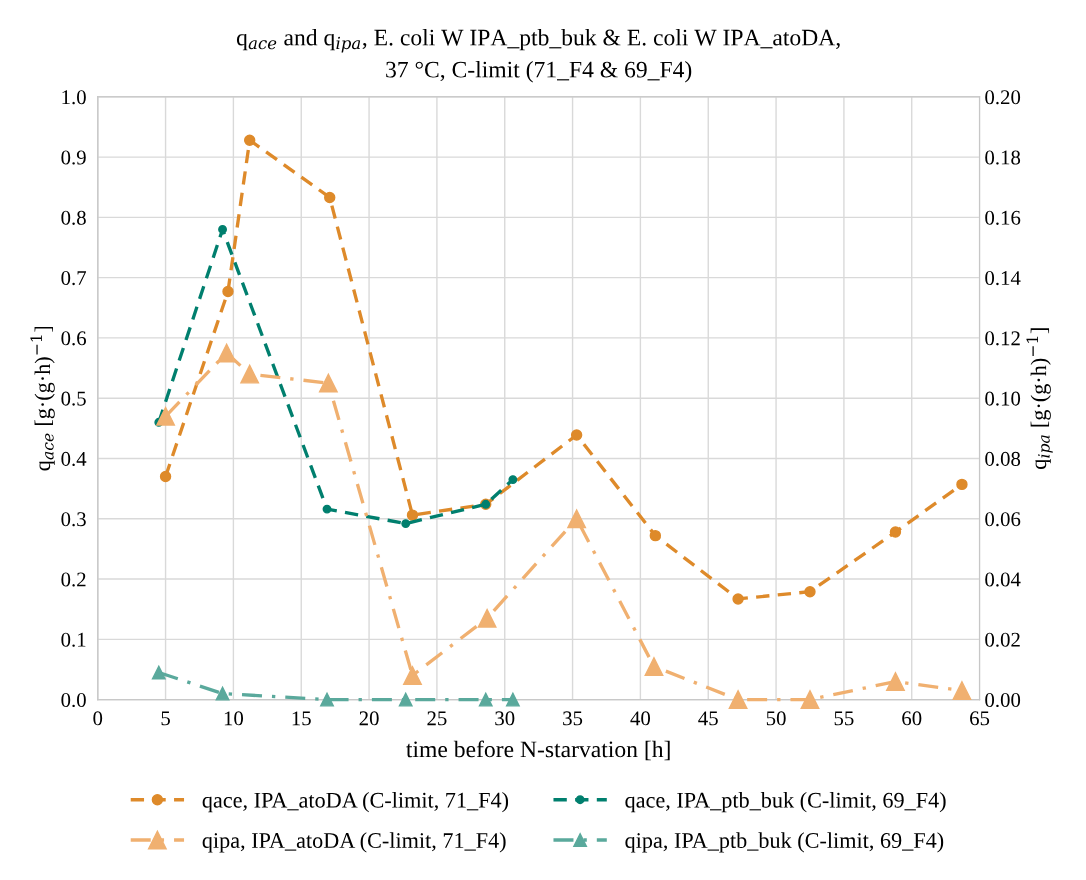 The height and width of the screenshot is (880, 1086). What do you see at coordinates (912, 718) in the screenshot?
I see `x-tick-label: 60` at bounding box center [912, 718].